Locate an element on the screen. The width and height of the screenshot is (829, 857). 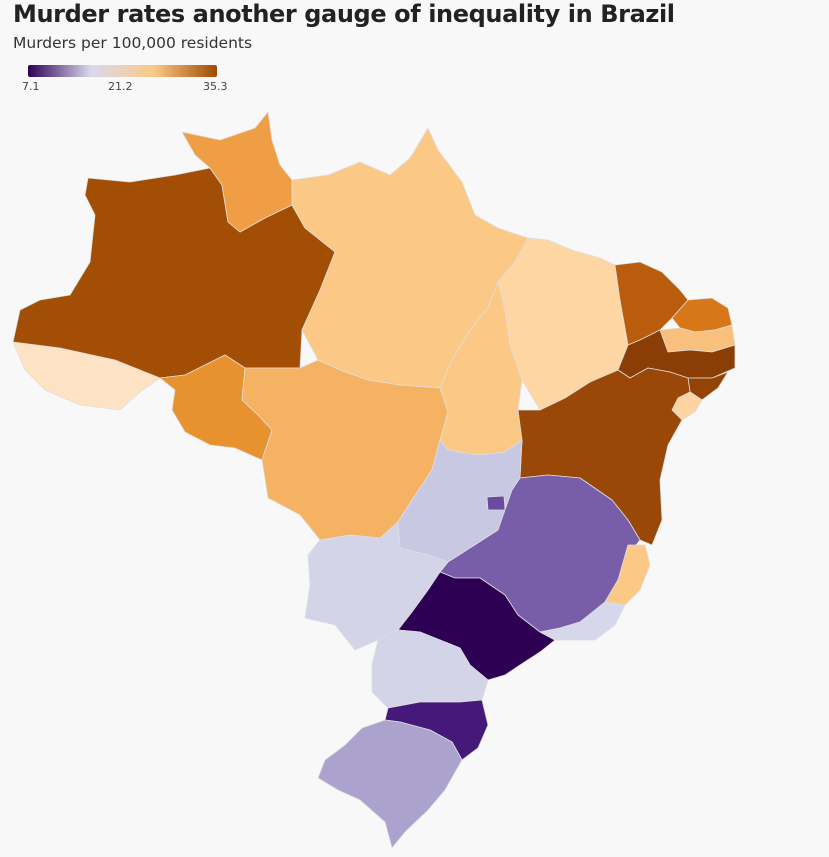
legend-gradient-bar is located at coordinates (122, 71).